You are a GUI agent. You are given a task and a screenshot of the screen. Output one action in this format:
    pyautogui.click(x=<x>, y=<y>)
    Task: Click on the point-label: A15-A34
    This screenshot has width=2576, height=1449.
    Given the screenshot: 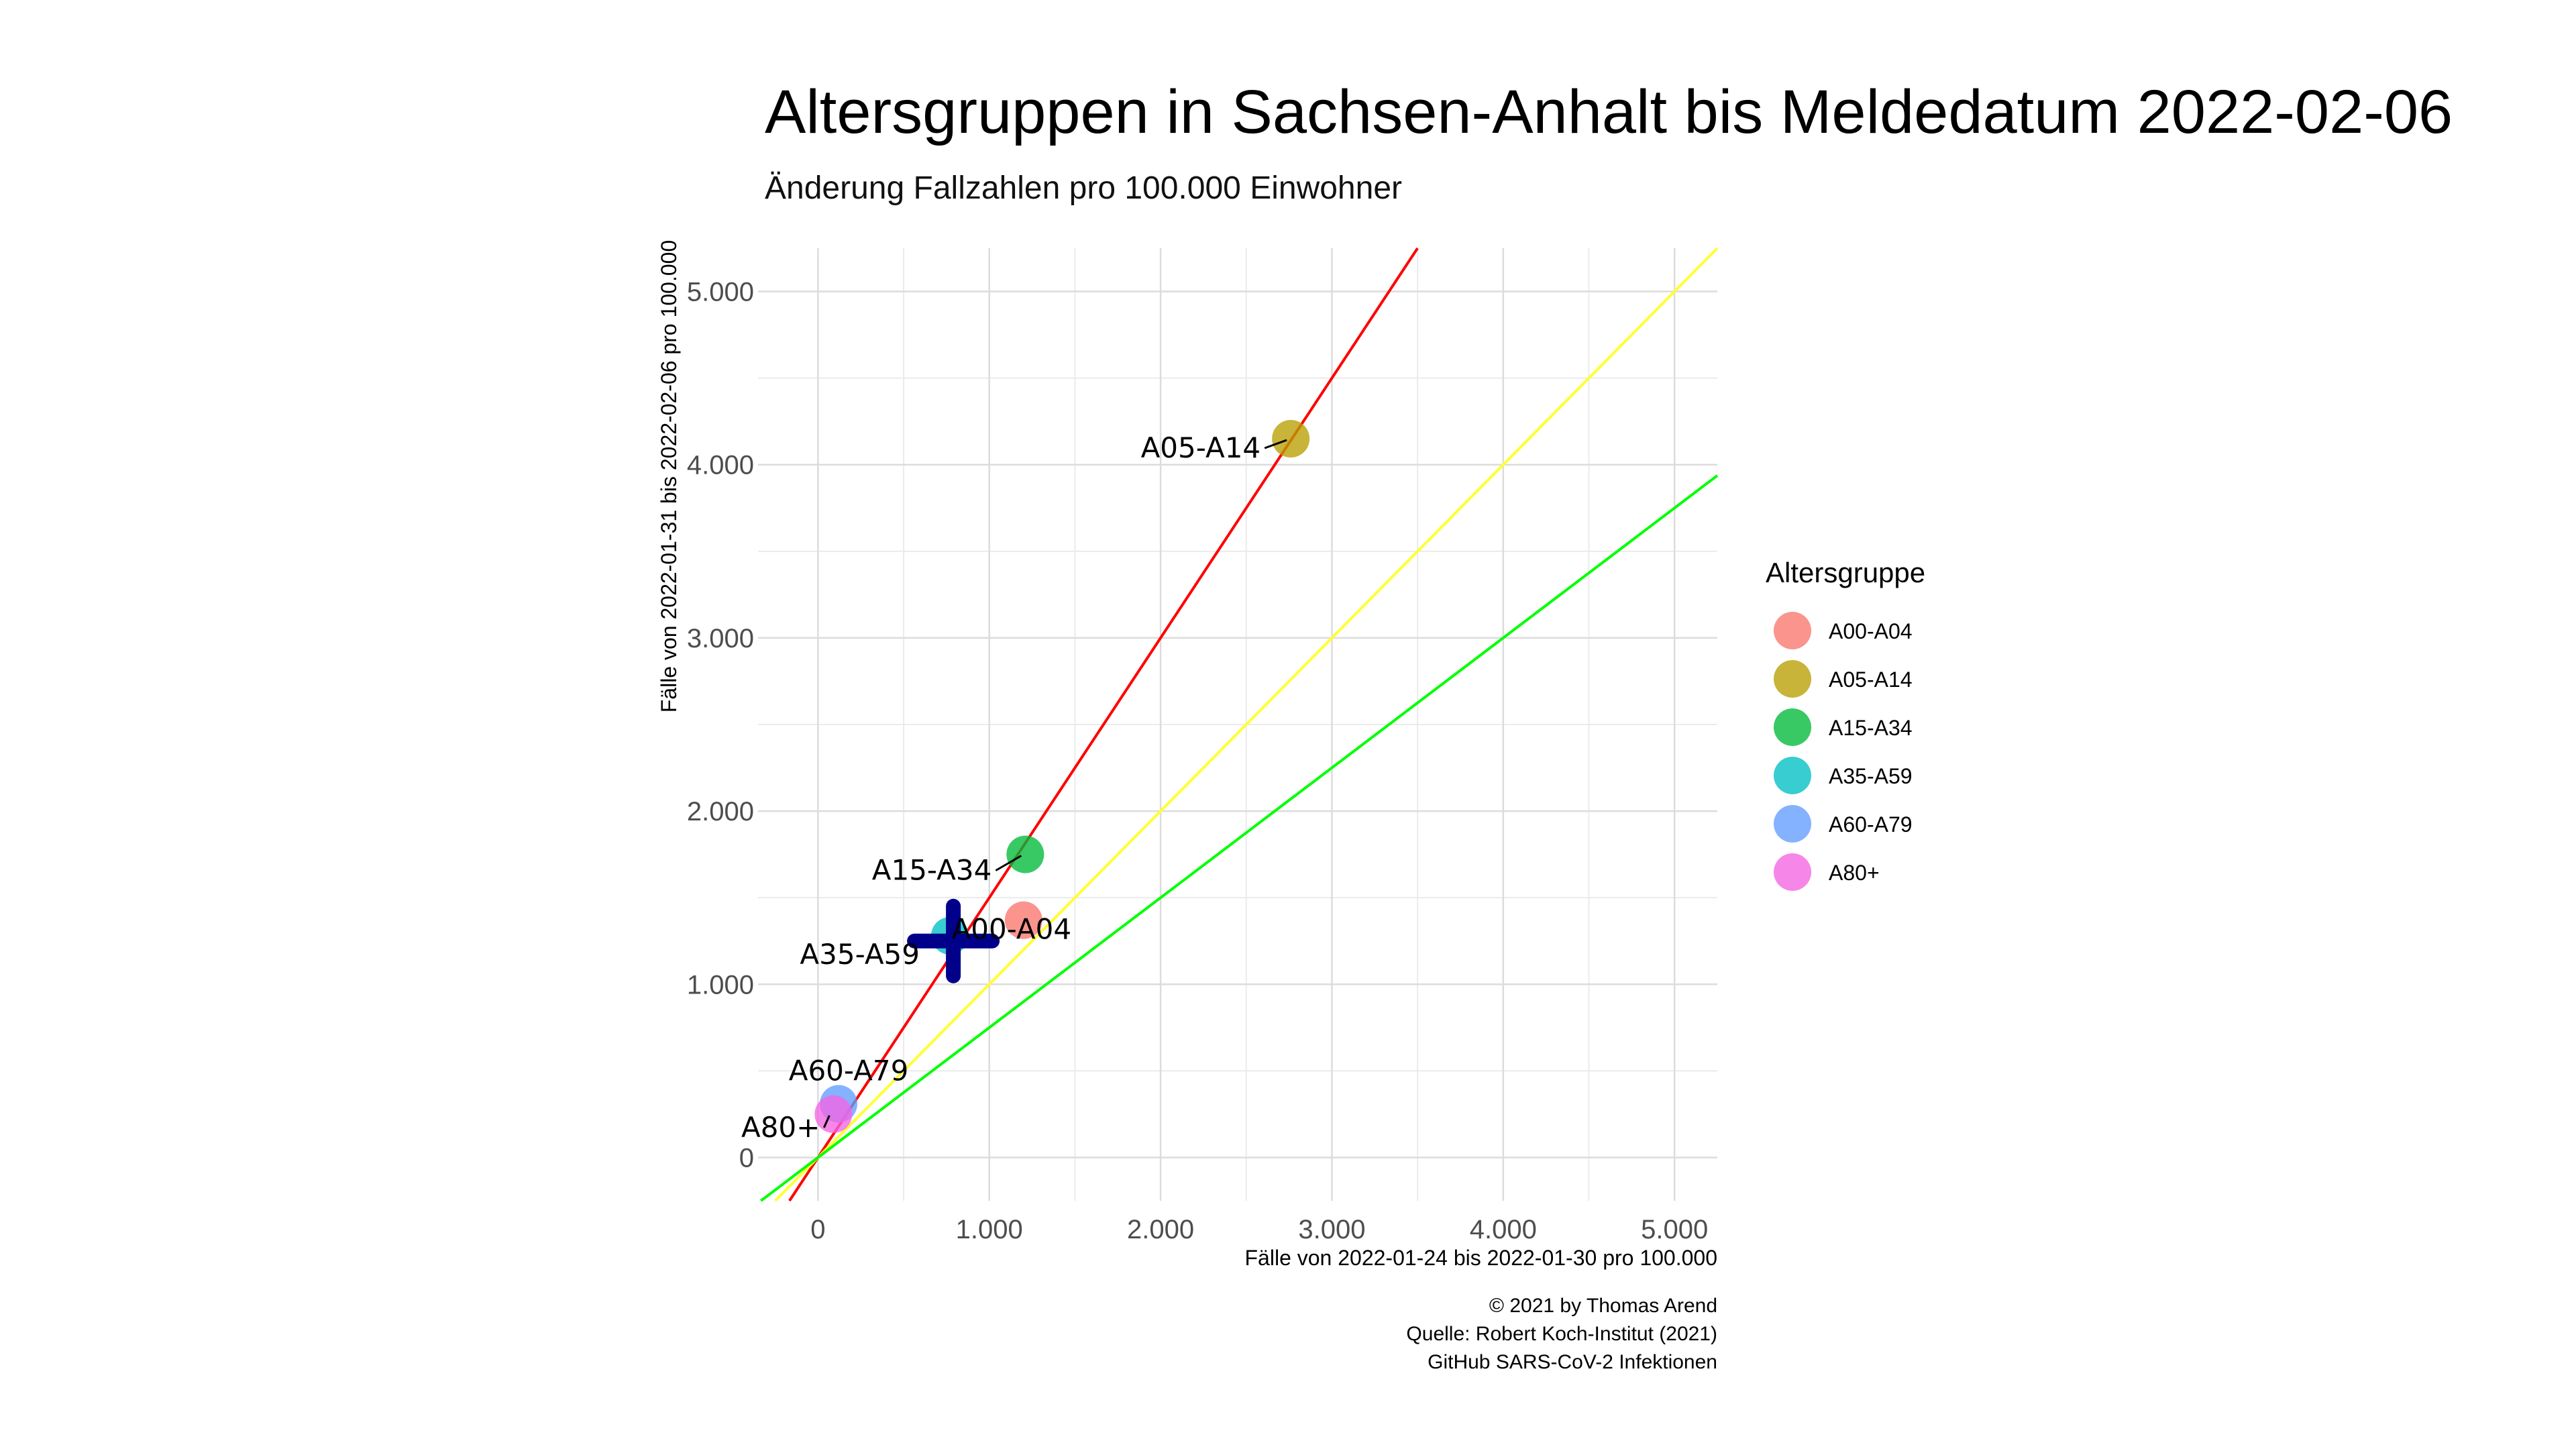 What is the action you would take?
    pyautogui.click(x=932, y=870)
    